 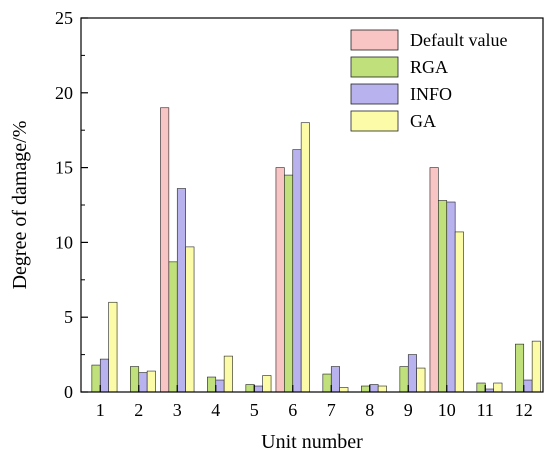 I want to click on x-tick-label: 9, so click(x=408, y=410).